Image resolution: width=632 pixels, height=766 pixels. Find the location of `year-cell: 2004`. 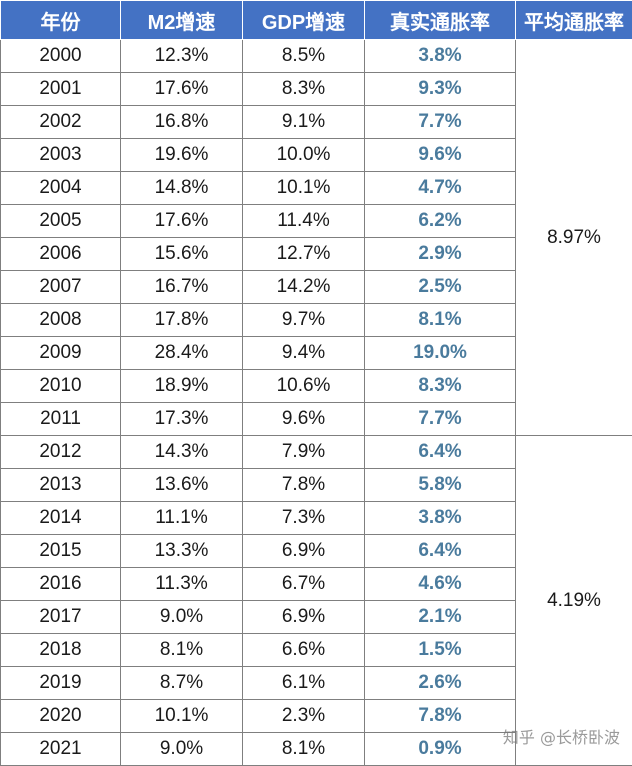

year-cell: 2004 is located at coordinates (61, 188).